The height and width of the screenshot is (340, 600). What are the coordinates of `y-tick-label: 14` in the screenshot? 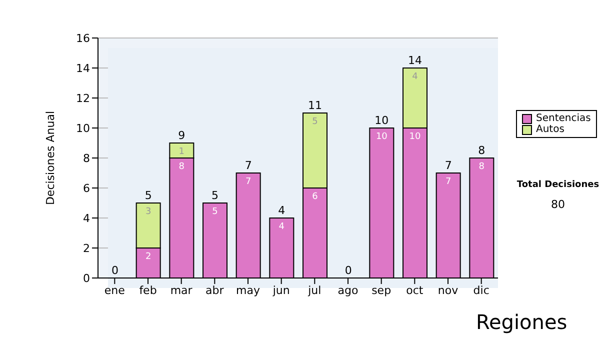 It's located at (83, 68).